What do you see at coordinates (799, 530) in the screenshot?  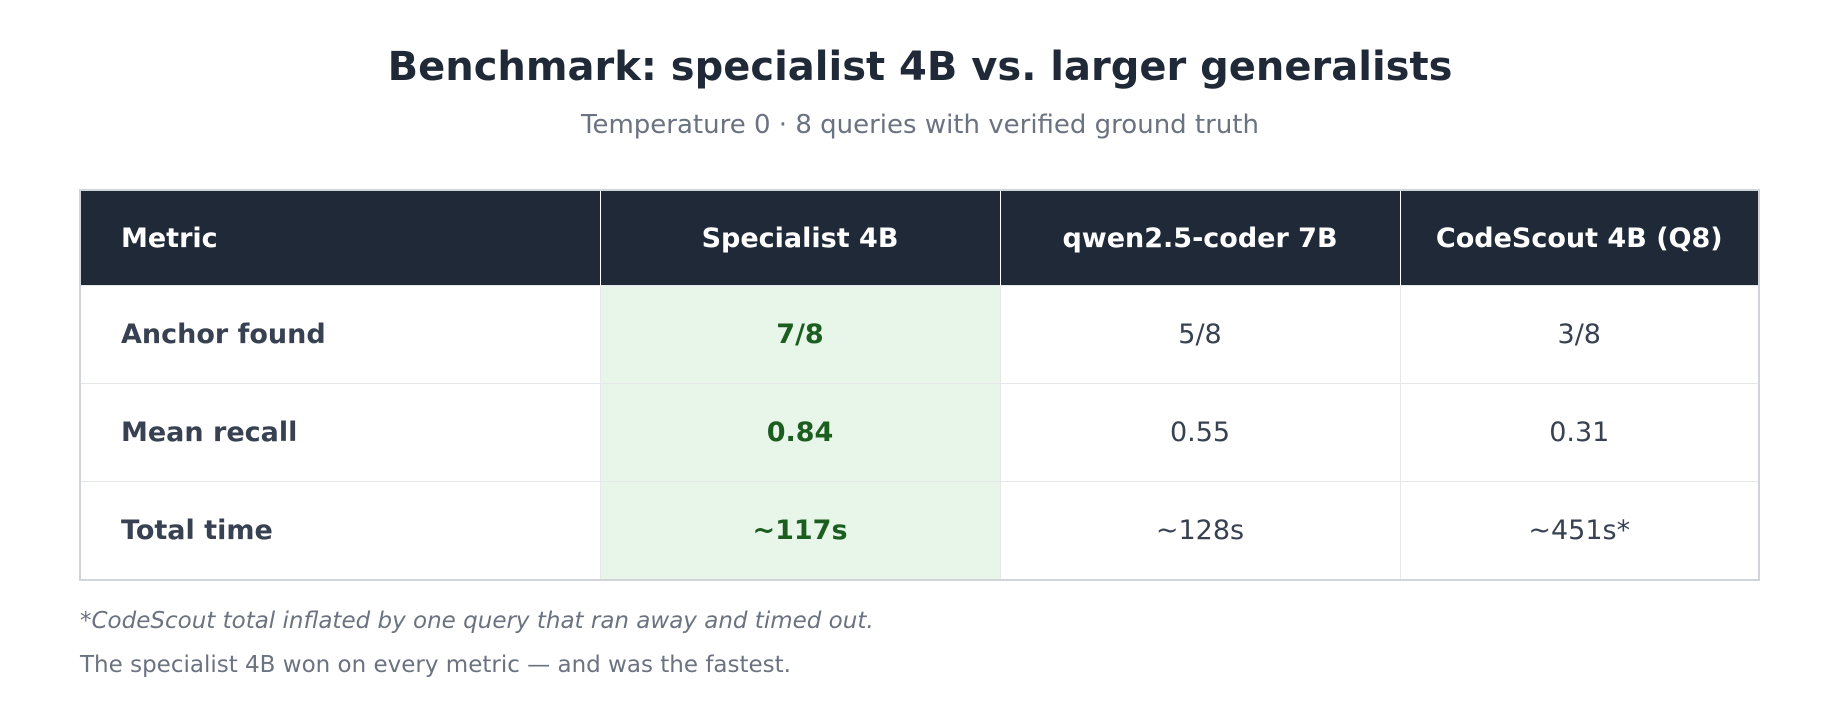 I see `table-cell: ~117s` at bounding box center [799, 530].